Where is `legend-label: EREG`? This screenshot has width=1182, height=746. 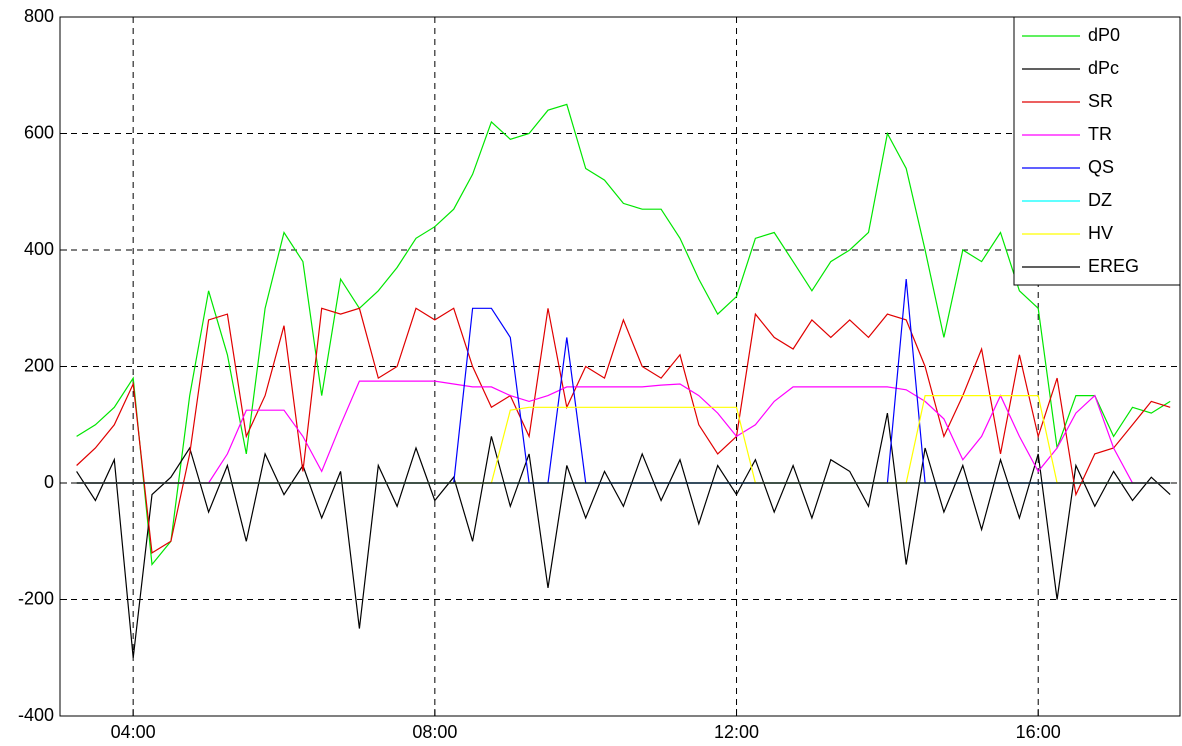 legend-label: EREG is located at coordinates (1113, 266).